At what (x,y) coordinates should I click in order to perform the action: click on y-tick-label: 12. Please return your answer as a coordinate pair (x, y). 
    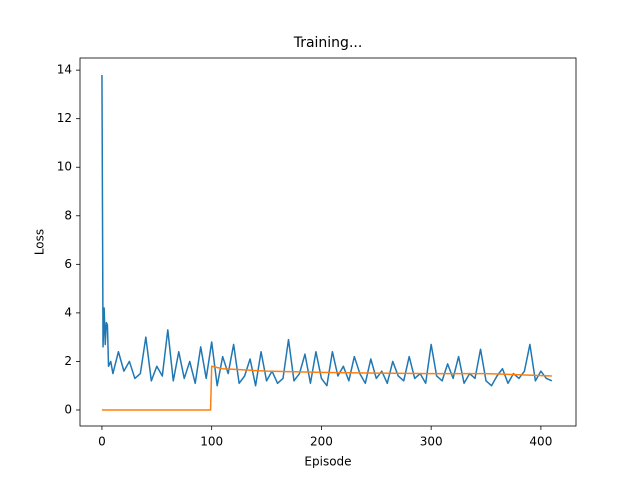
    Looking at the image, I should click on (64, 118).